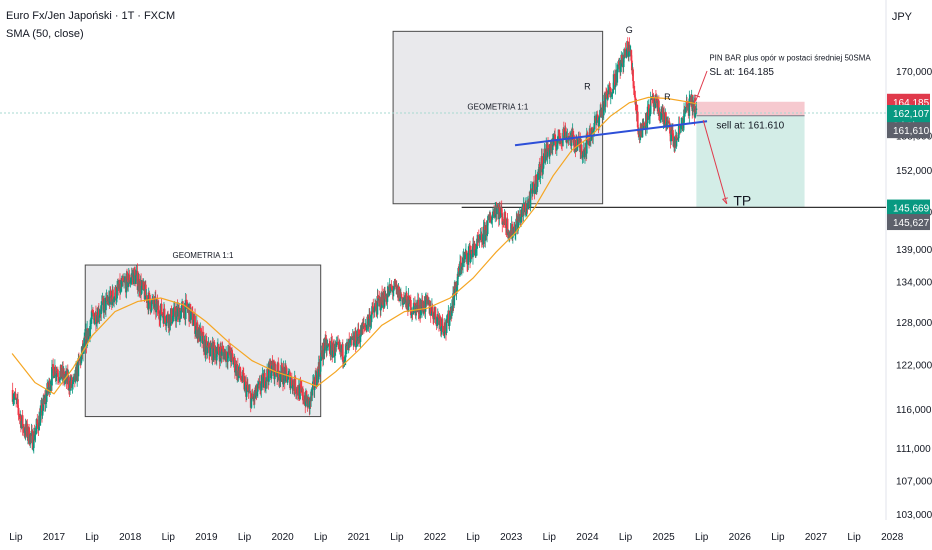  What do you see at coordinates (663, 537) in the screenshot?
I see `x-tick-label: 2025` at bounding box center [663, 537].